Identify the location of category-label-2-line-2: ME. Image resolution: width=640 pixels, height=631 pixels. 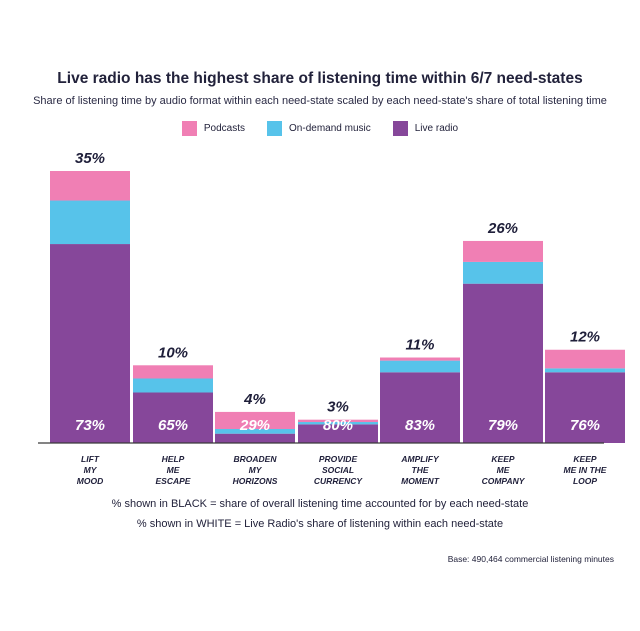
(173, 470).